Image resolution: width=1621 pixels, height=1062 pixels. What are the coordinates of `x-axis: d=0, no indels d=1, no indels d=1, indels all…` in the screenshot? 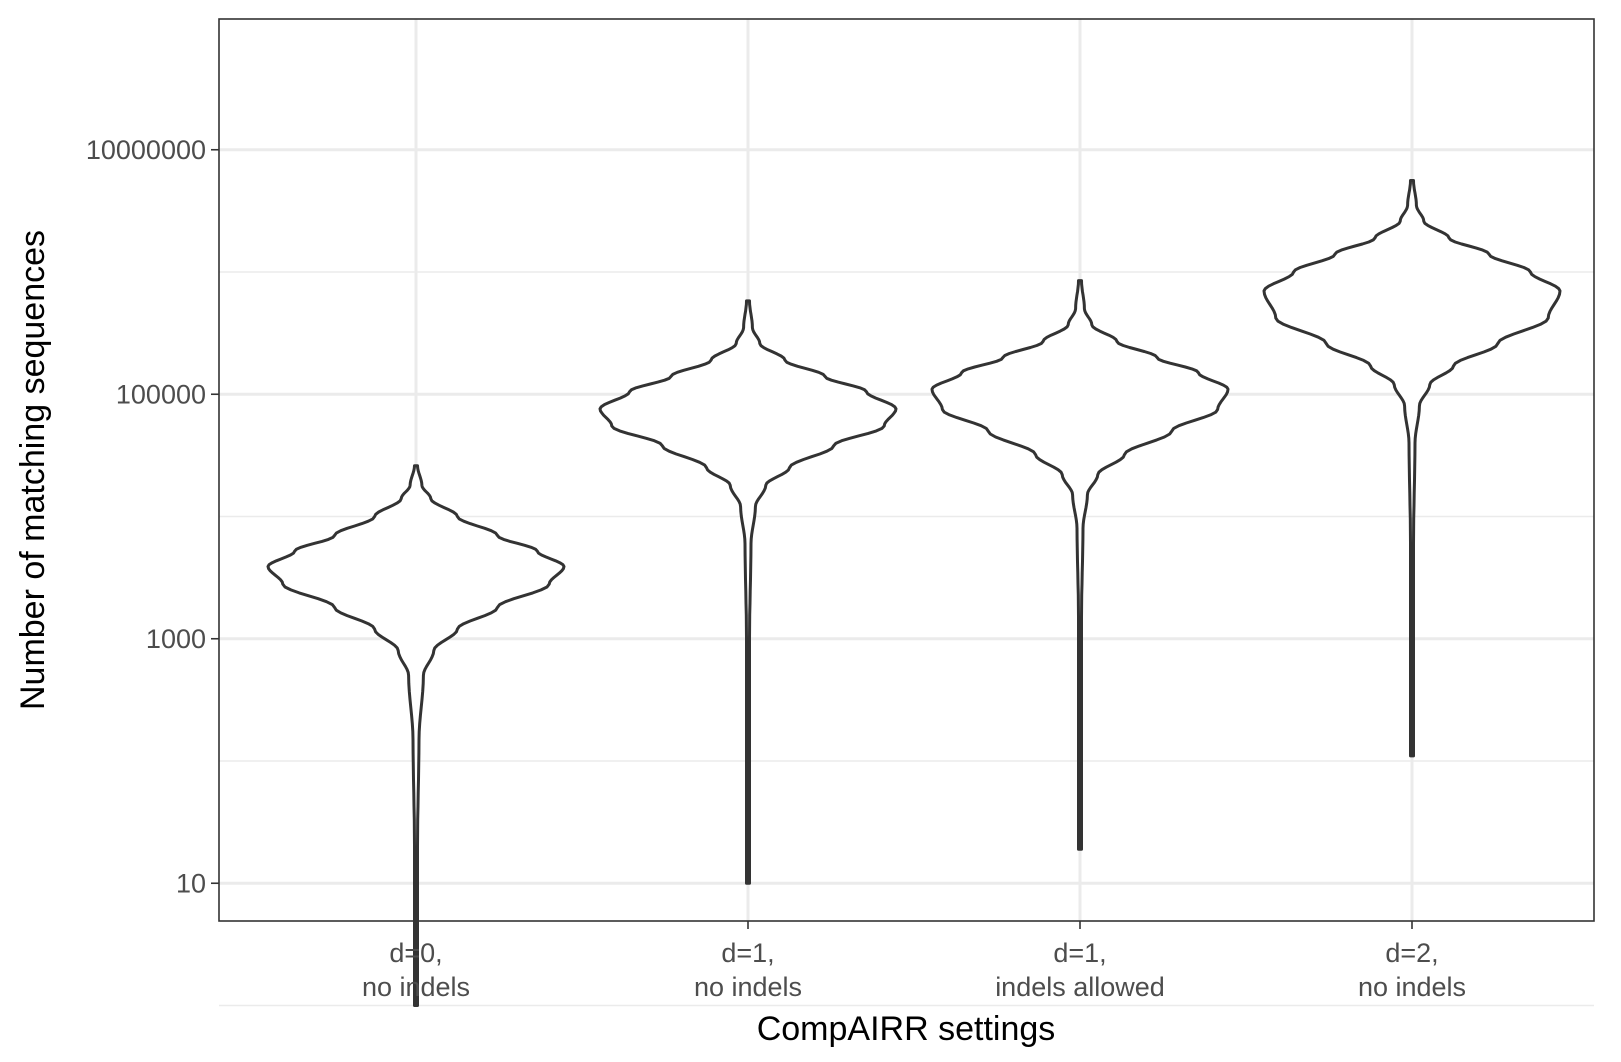 It's located at (914, 961).